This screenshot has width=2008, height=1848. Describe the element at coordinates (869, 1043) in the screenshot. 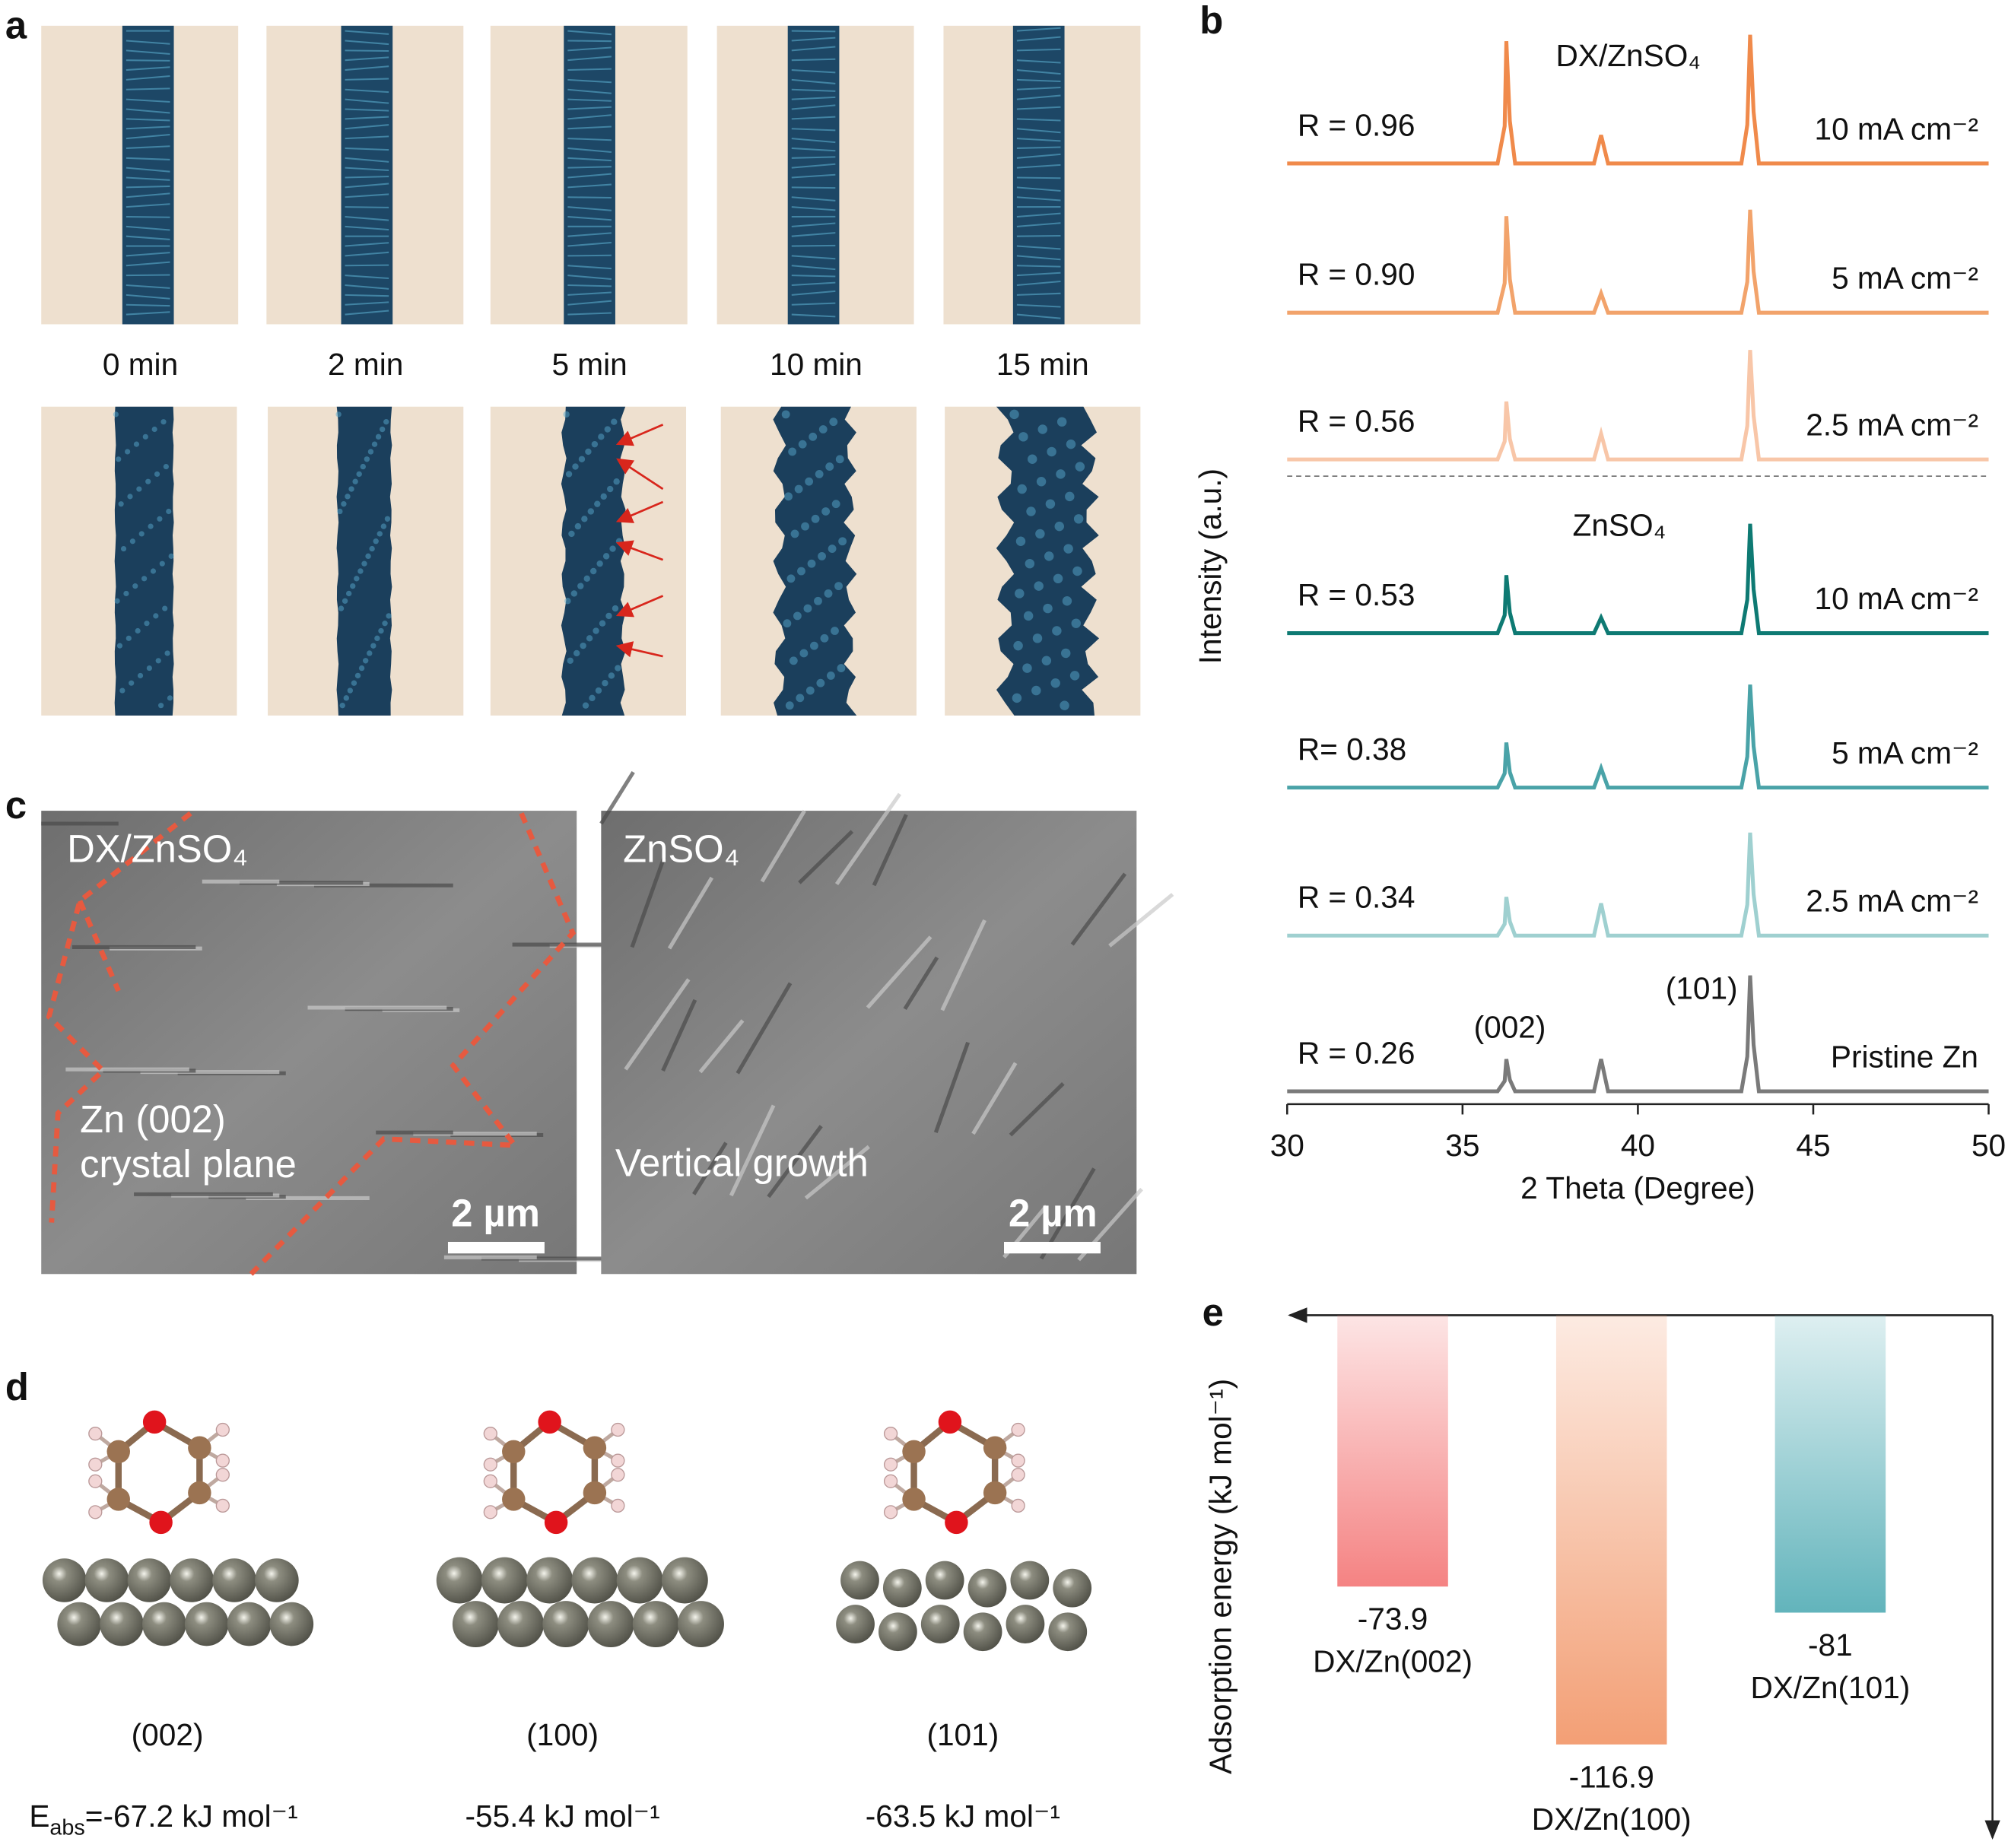

I see `sem-image` at that location.